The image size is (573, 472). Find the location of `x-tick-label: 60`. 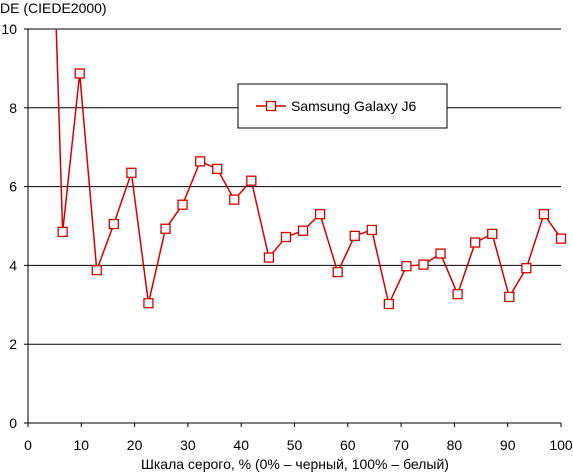

x-tick-label: 60 is located at coordinates (348, 445).